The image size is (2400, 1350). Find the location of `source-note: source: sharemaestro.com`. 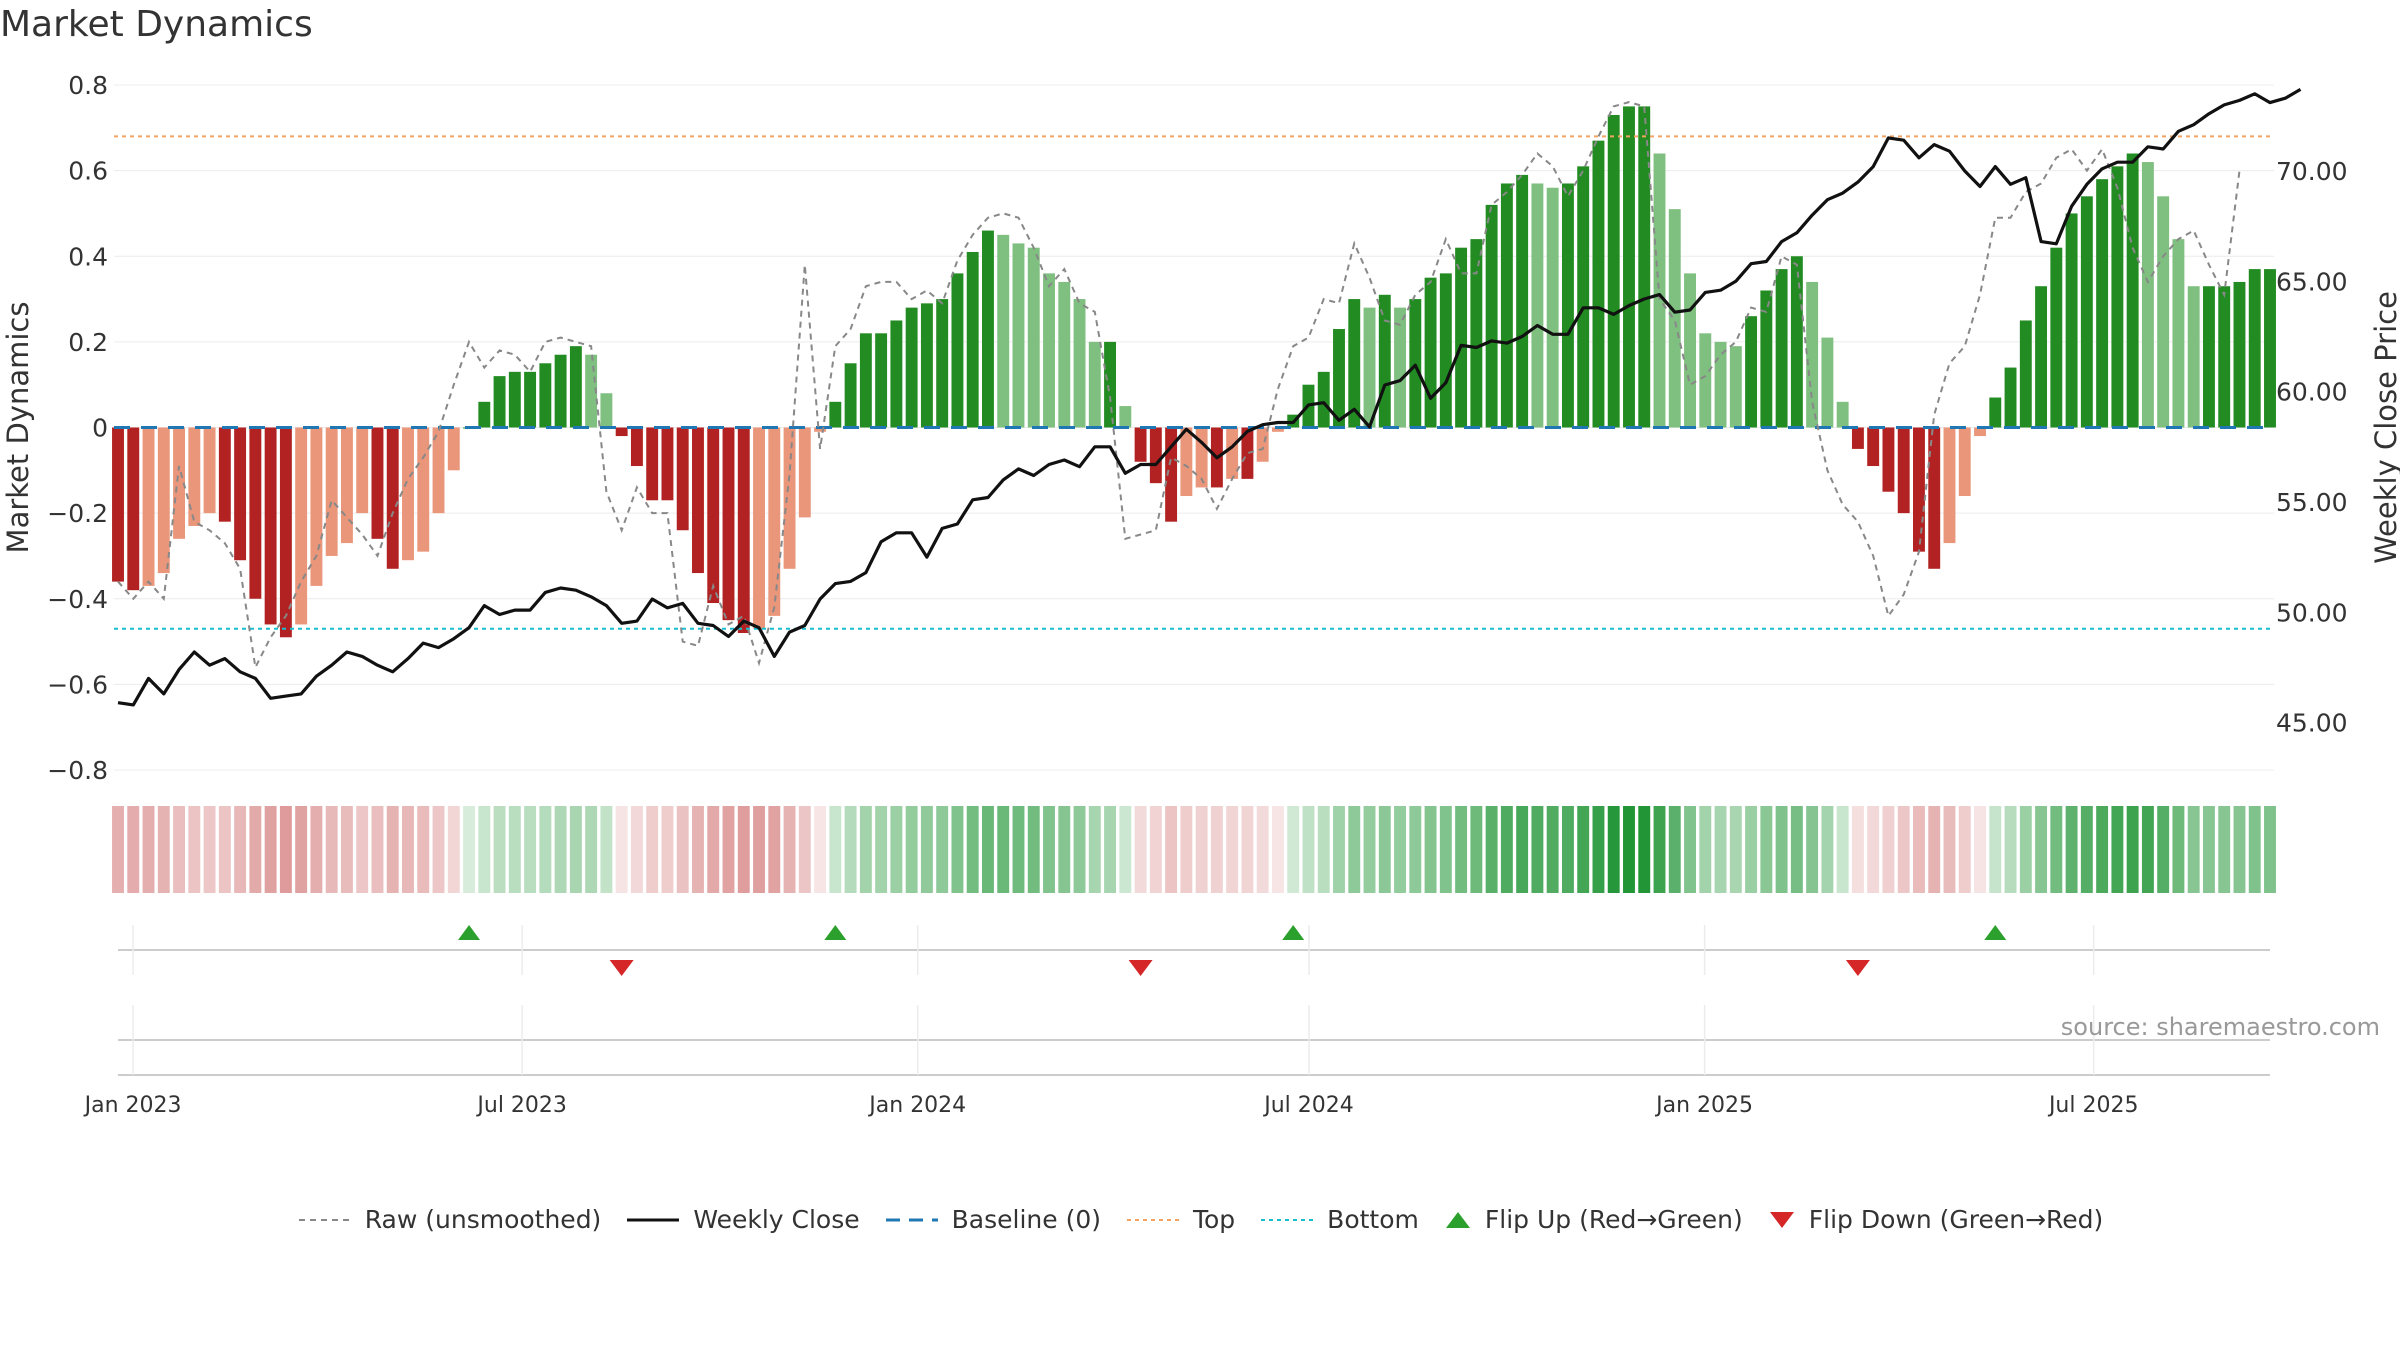

source-note: source: sharemaestro.com is located at coordinates (2220, 1027).